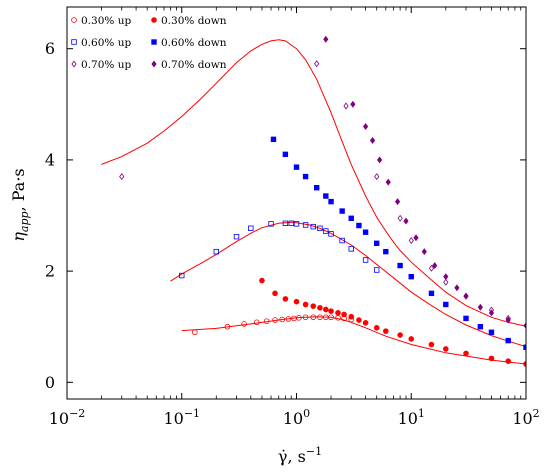 The image size is (550, 473). What do you see at coordinates (296, 417) in the screenshot?
I see `x-tick-label: 10⁰` at bounding box center [296, 417].